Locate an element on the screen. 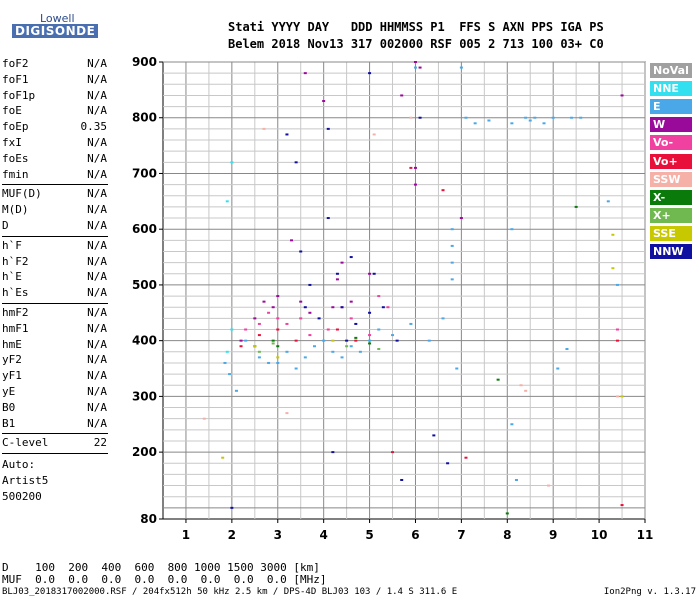  param-name: C-level is located at coordinates (25, 443).